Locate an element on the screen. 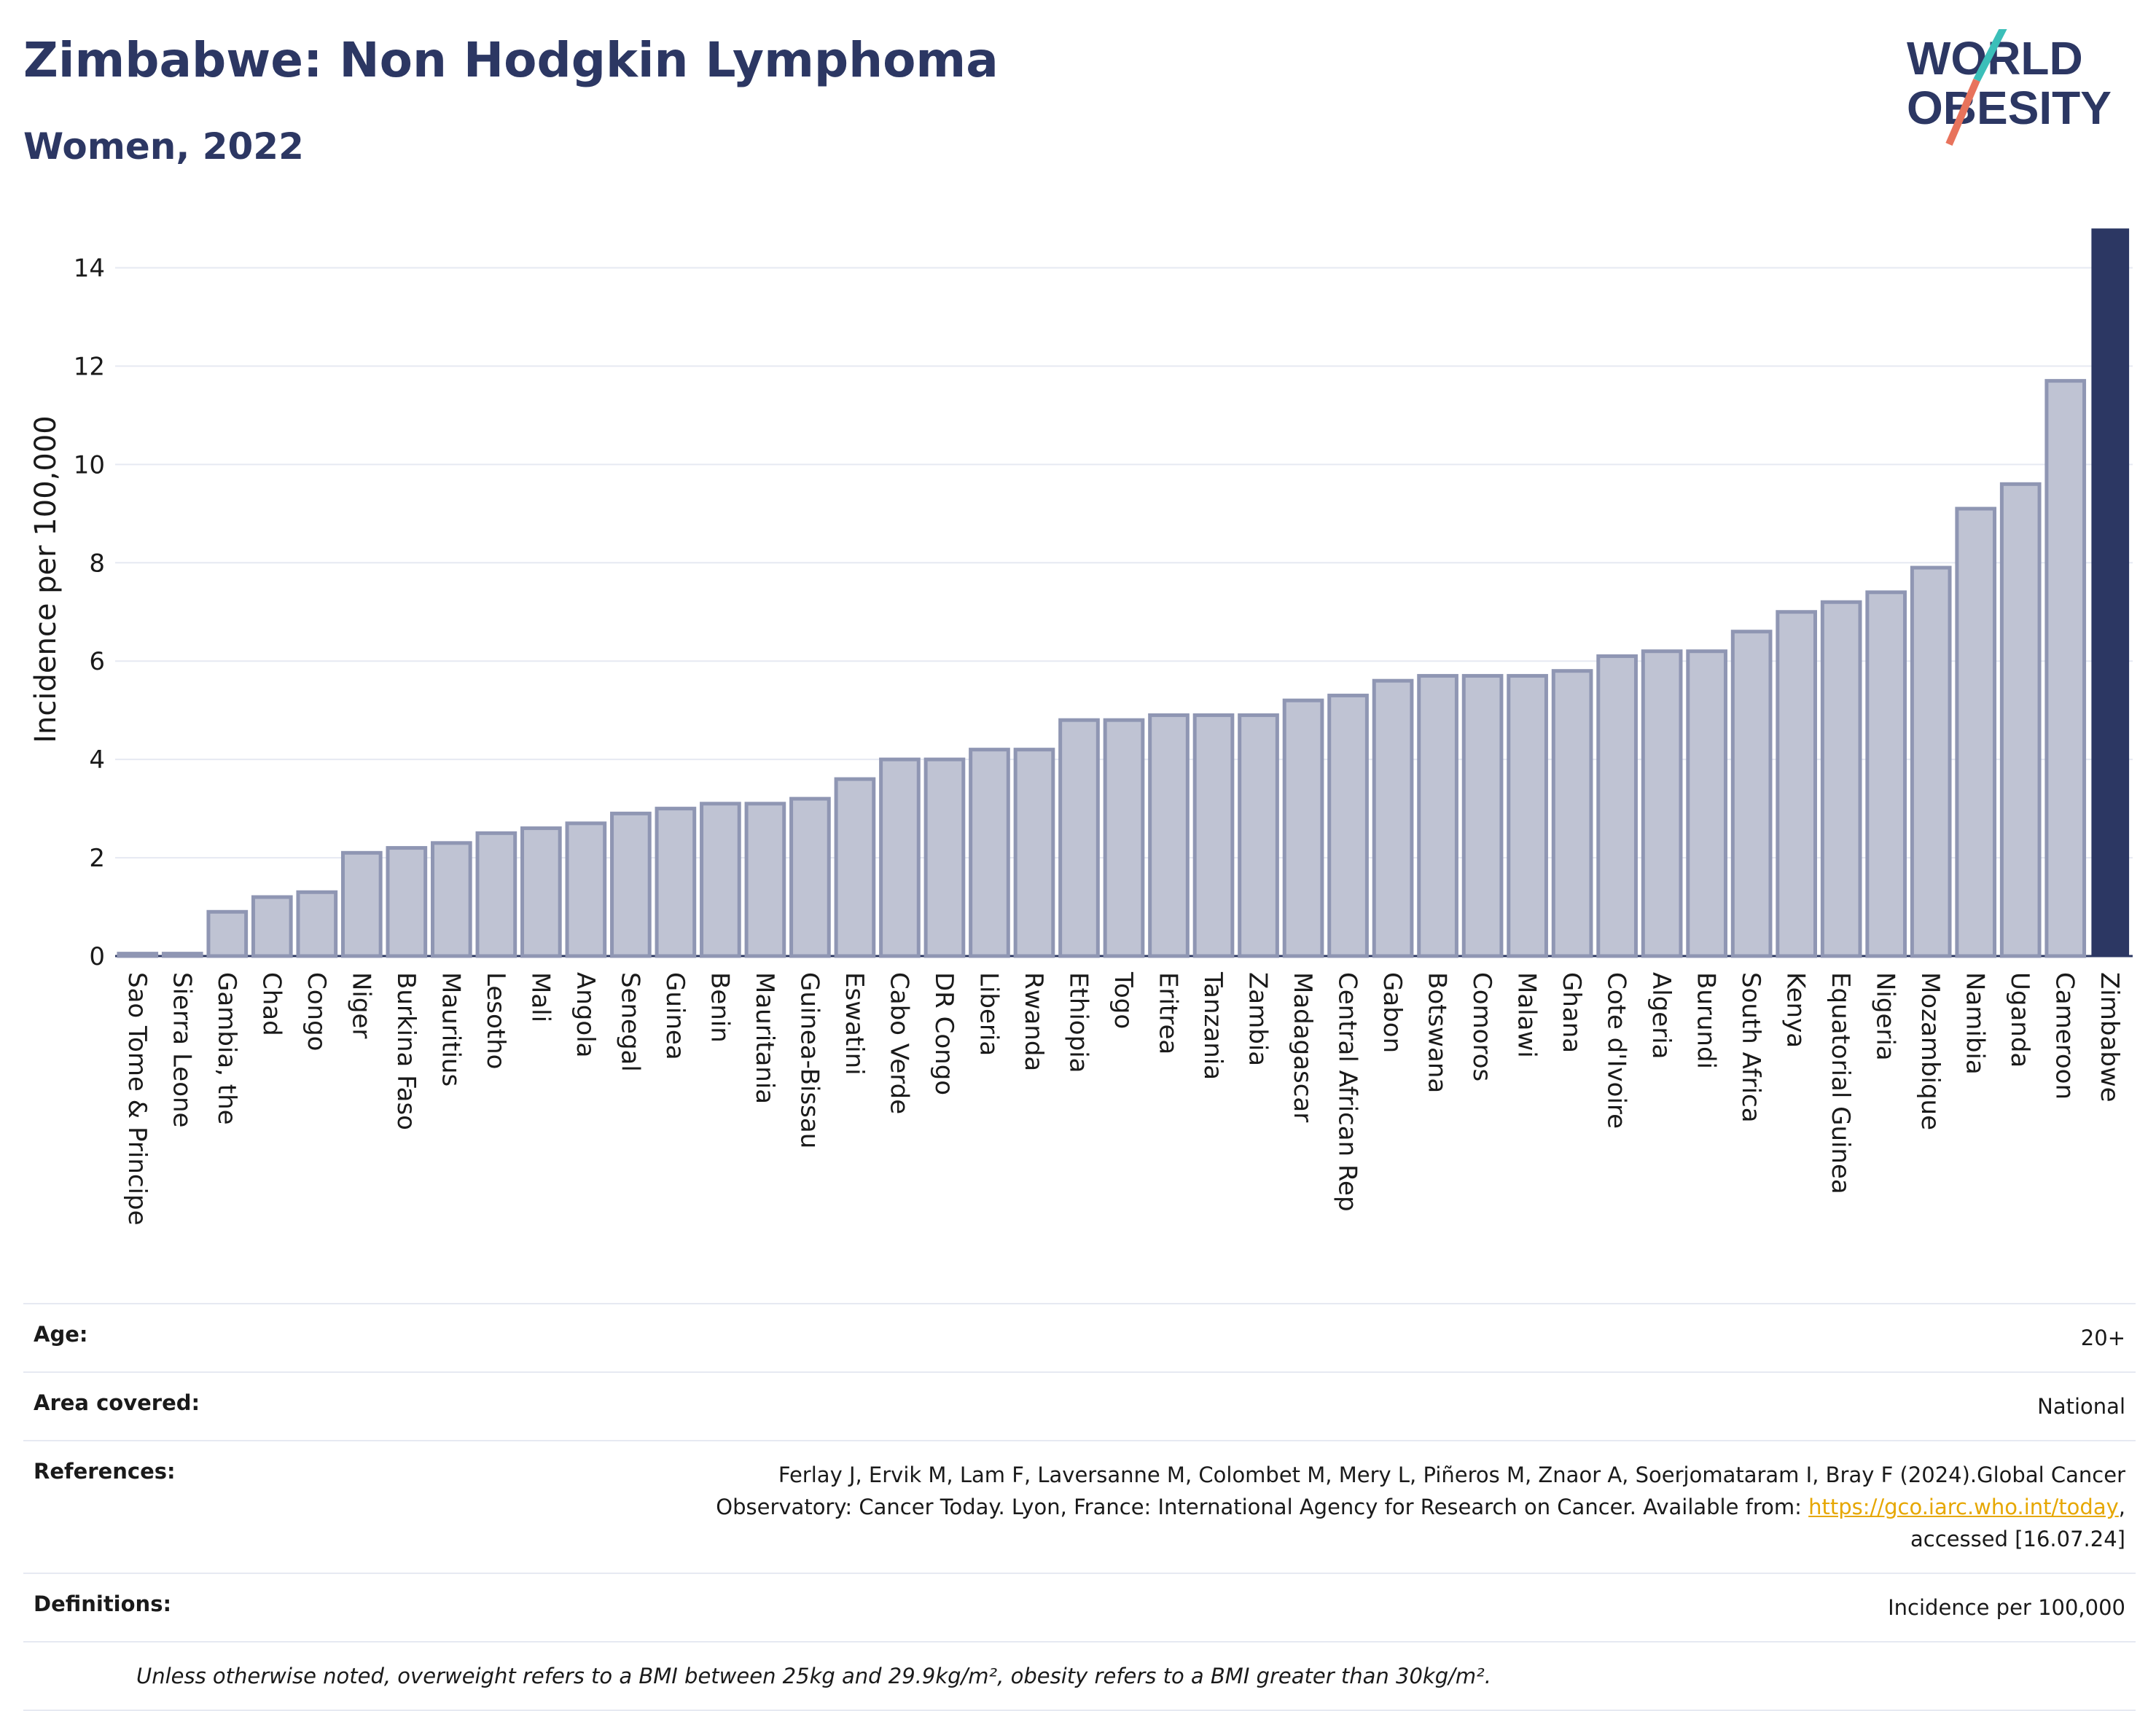  x-tick-label: Mauritania is located at coordinates (765, 1038).